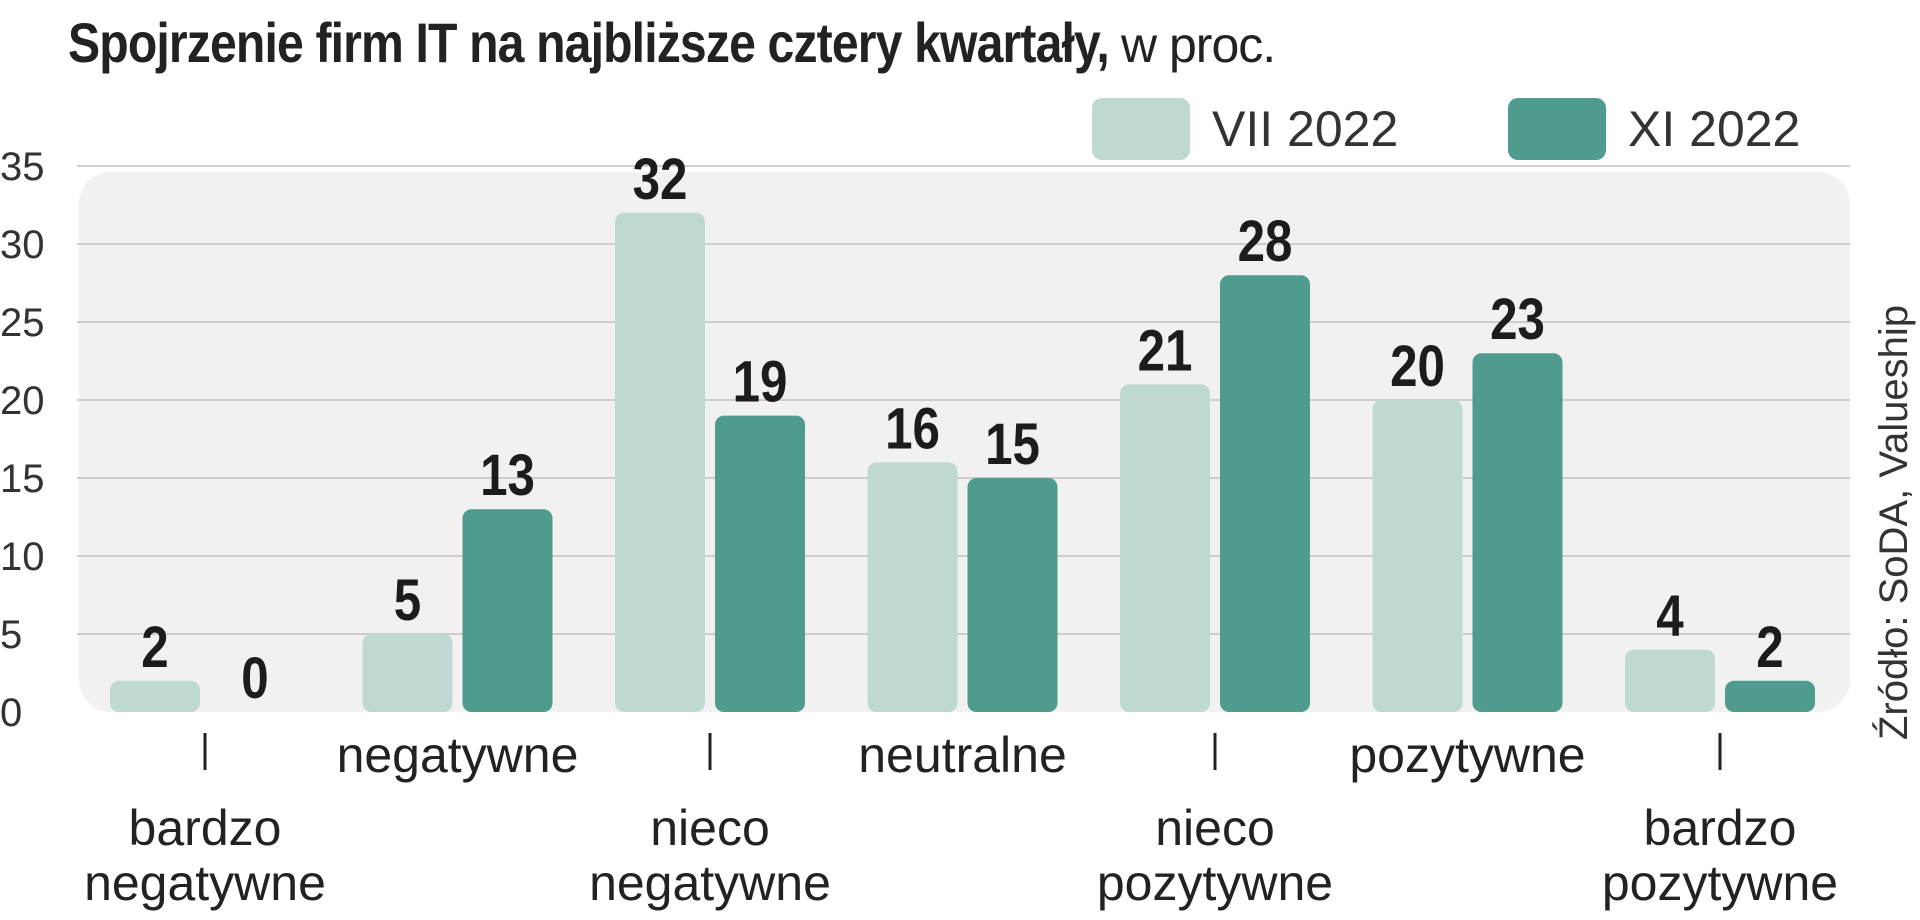  Describe the element at coordinates (1517, 319) in the screenshot. I see `data-label: 23` at that location.